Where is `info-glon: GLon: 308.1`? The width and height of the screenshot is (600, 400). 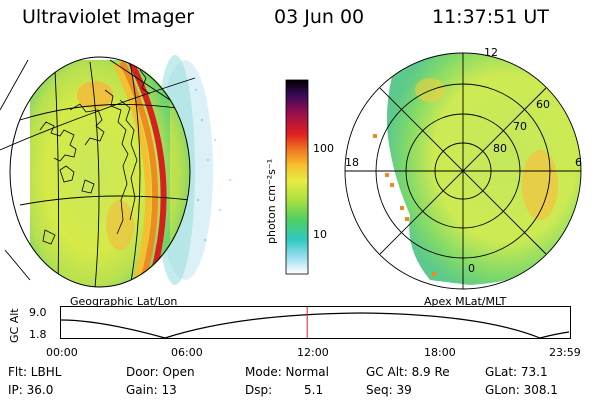 info-glon: GLon: 308.1 is located at coordinates (521, 390).